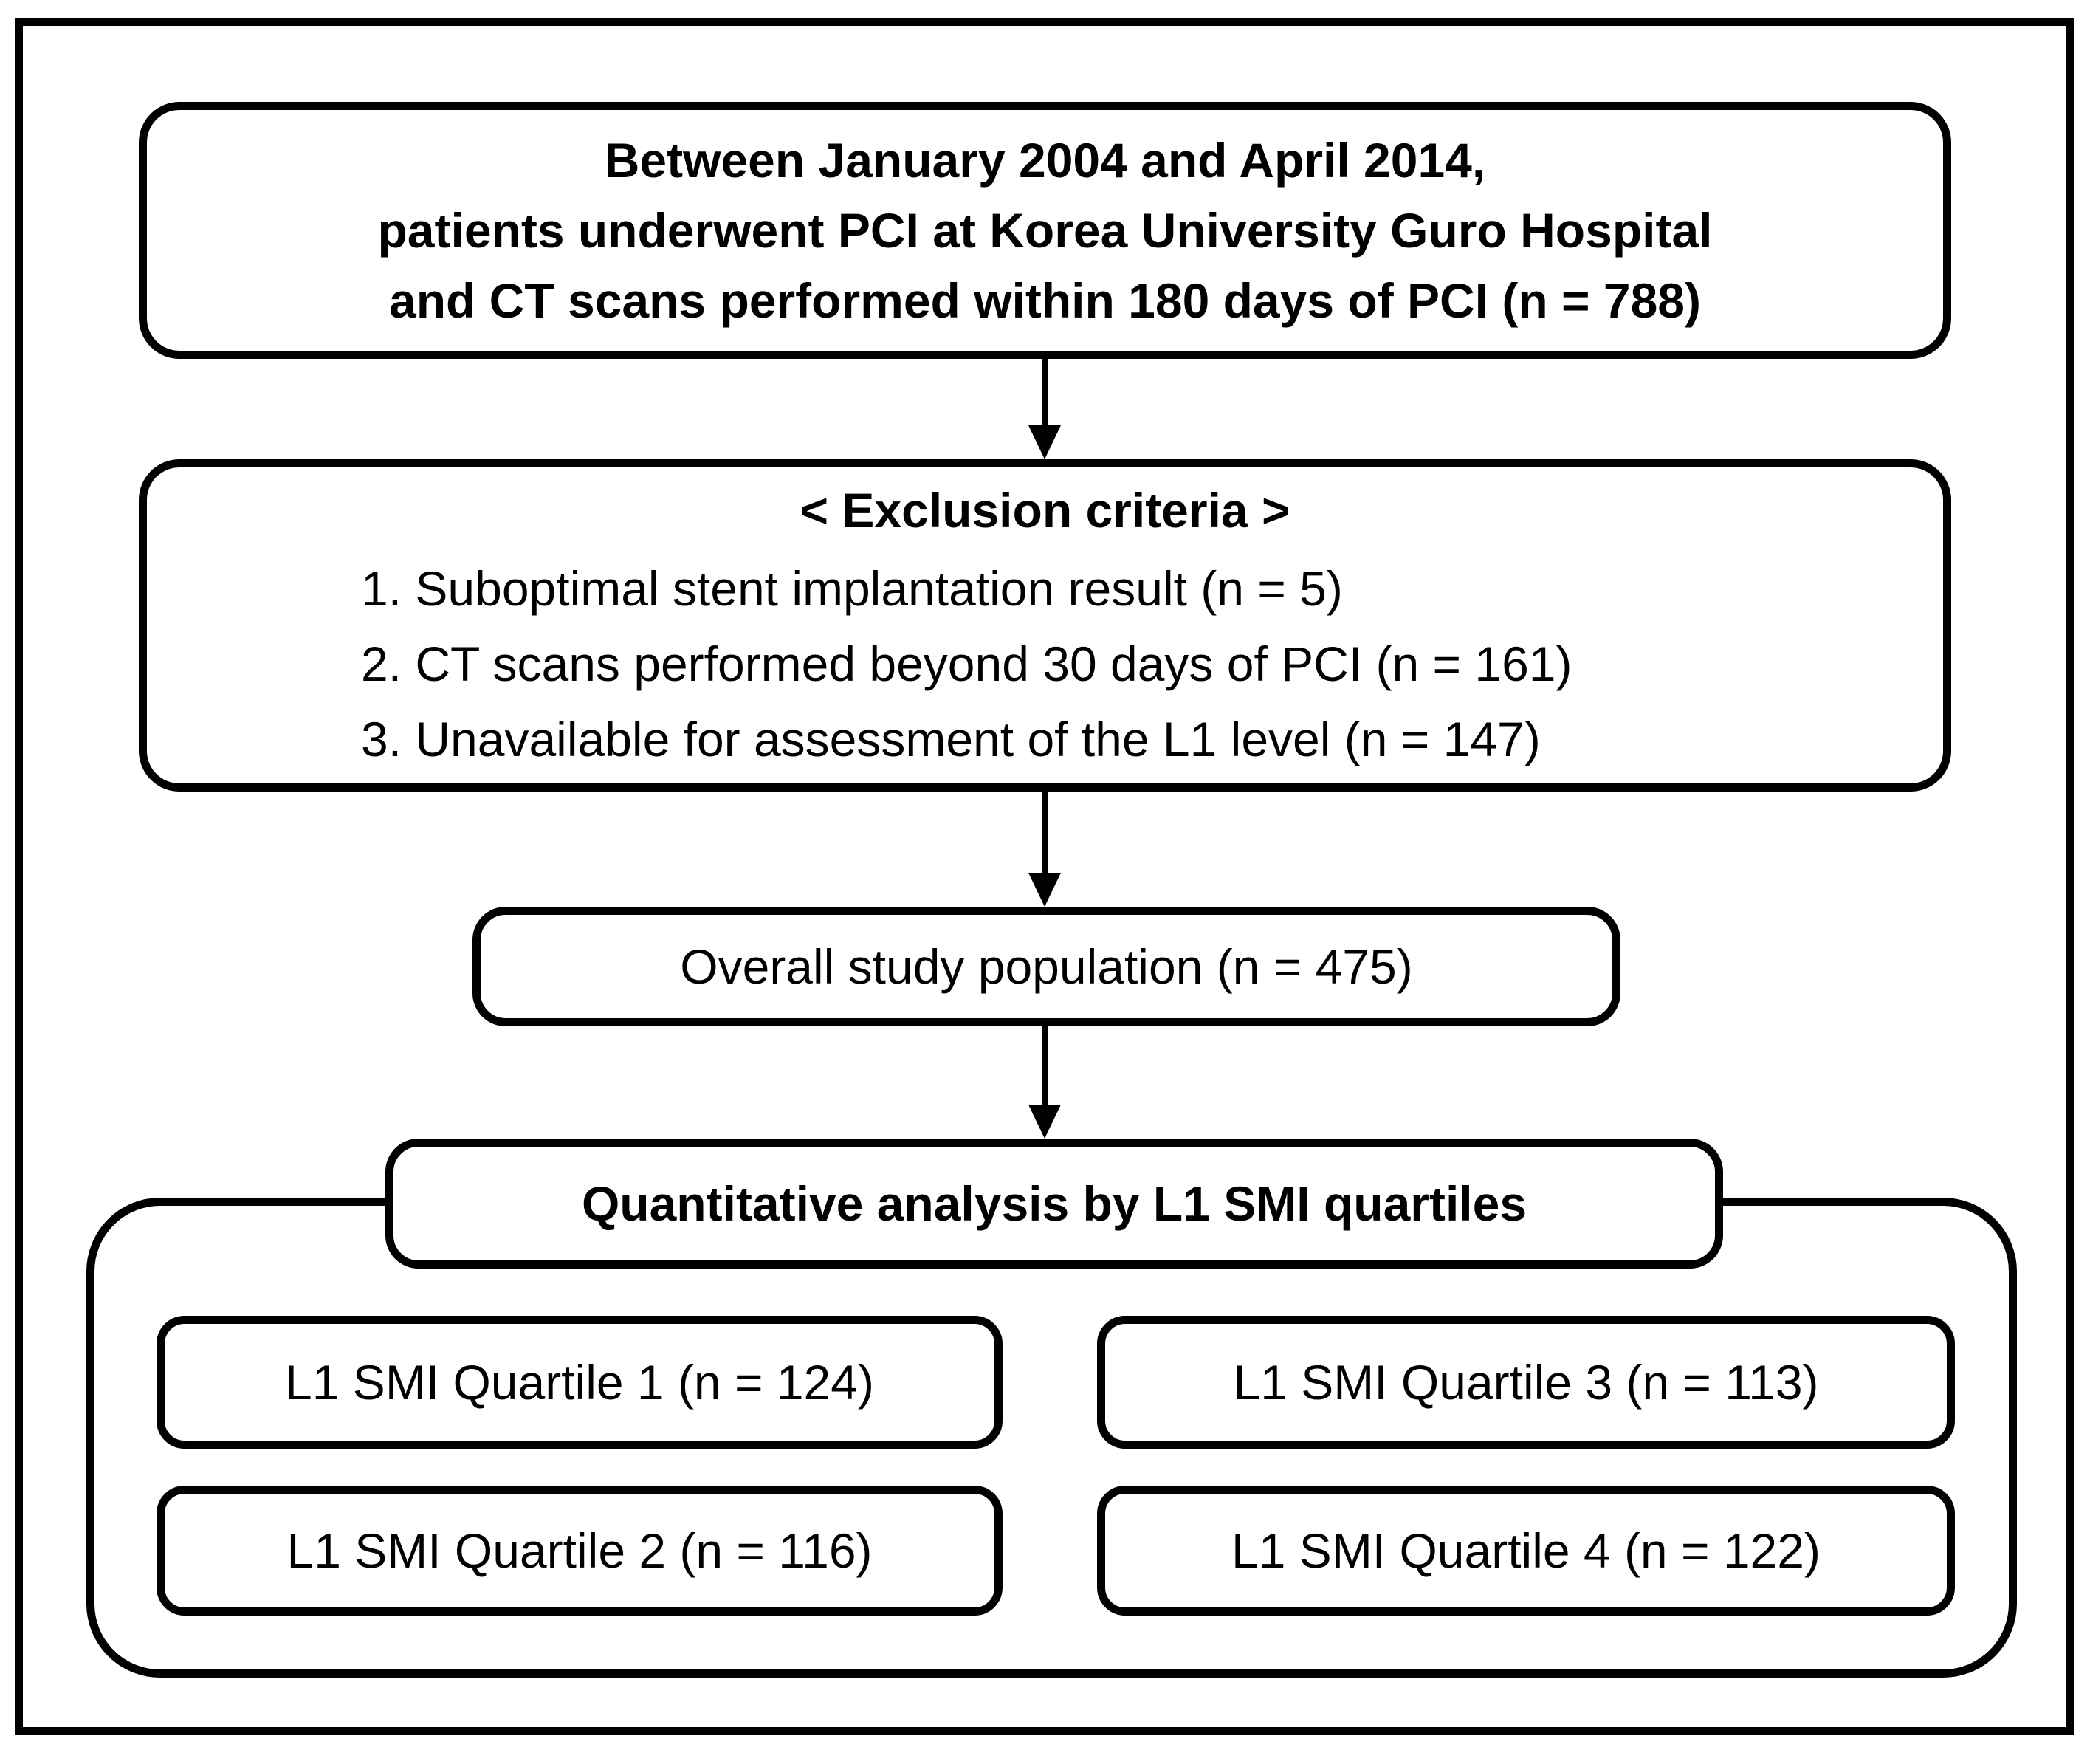 The height and width of the screenshot is (1764, 2090). I want to click on quartile-label: L1 SMI Quartile 3 (n = 113), so click(1526, 1382).